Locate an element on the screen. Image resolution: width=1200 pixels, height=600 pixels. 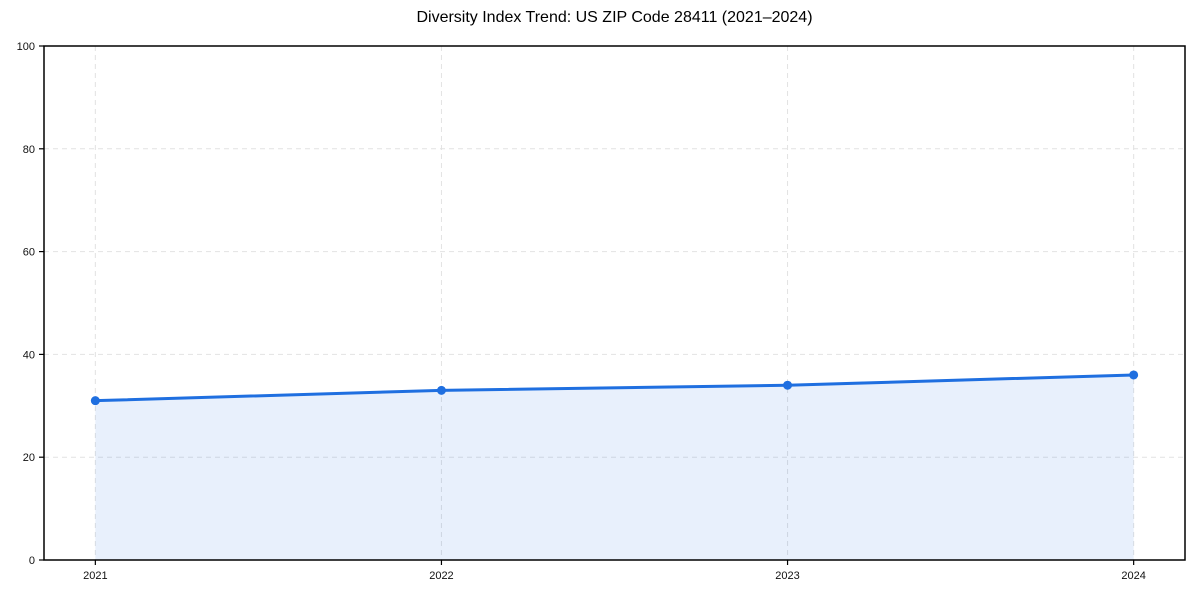
y-tick-label: 40 is located at coordinates (29, 355).